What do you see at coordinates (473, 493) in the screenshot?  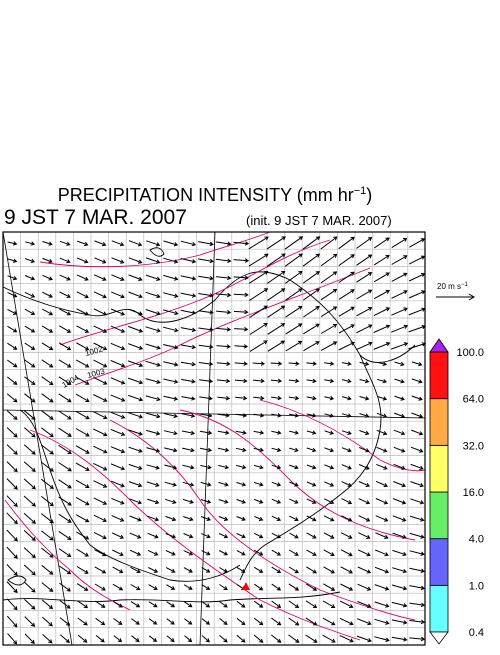 I see `colorbar-label: 16.0` at bounding box center [473, 493].